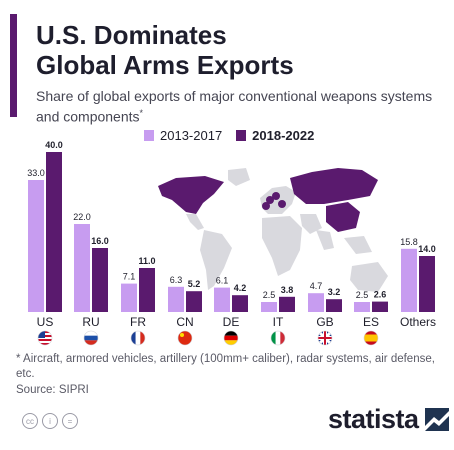 Image resolution: width=454 pixels, height=450 pixels. What do you see at coordinates (208, 338) in the screenshot?
I see `country-flags` at bounding box center [208, 338].